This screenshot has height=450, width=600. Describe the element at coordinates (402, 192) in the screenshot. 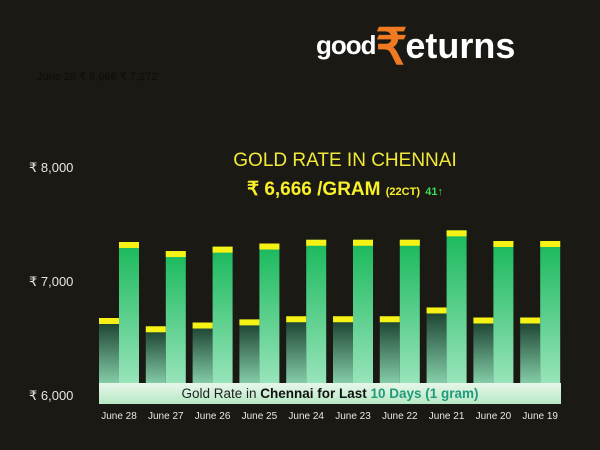

I see `karat: (22CT)` at that location.